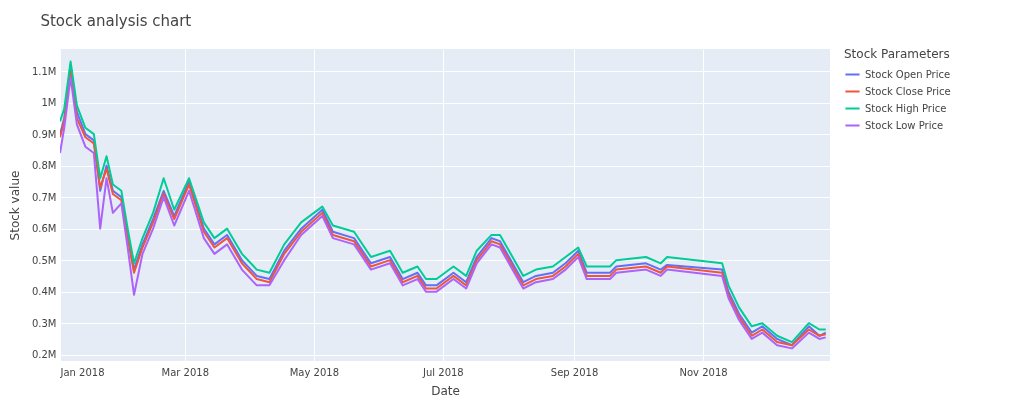 The width and height of the screenshot is (1018, 412). What do you see at coordinates (445, 390) in the screenshot?
I see `x-axis-title: Date` at bounding box center [445, 390].